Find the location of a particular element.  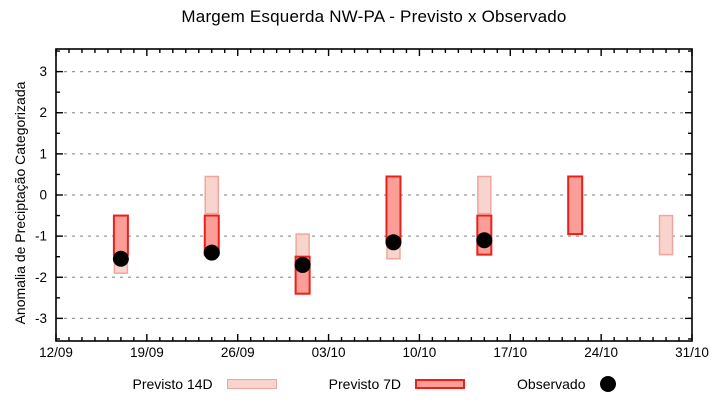

legend-item-previsto-14d: Previsto 14D is located at coordinates (205, 384).